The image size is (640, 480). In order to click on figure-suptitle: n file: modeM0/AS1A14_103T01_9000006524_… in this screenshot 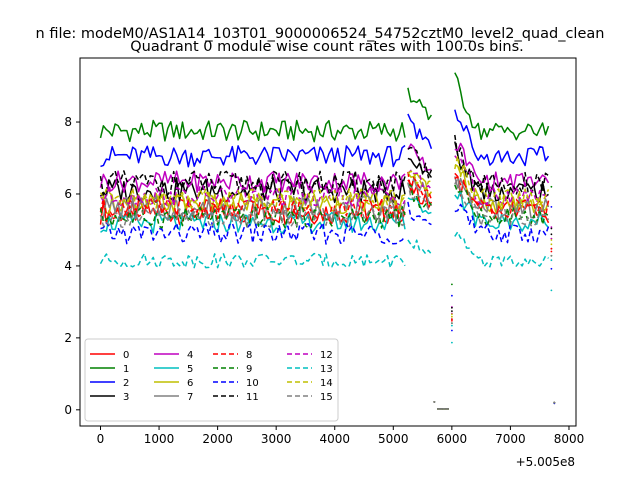, I will do `click(320, 34)`.